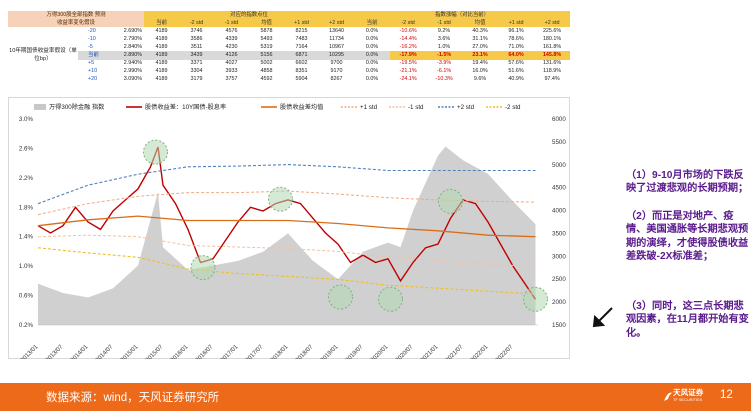 Image resolution: width=751 pixels, height=411 pixels. What do you see at coordinates (337, 23) in the screenshot?
I see `table-col-header: +2 std` at bounding box center [337, 23].